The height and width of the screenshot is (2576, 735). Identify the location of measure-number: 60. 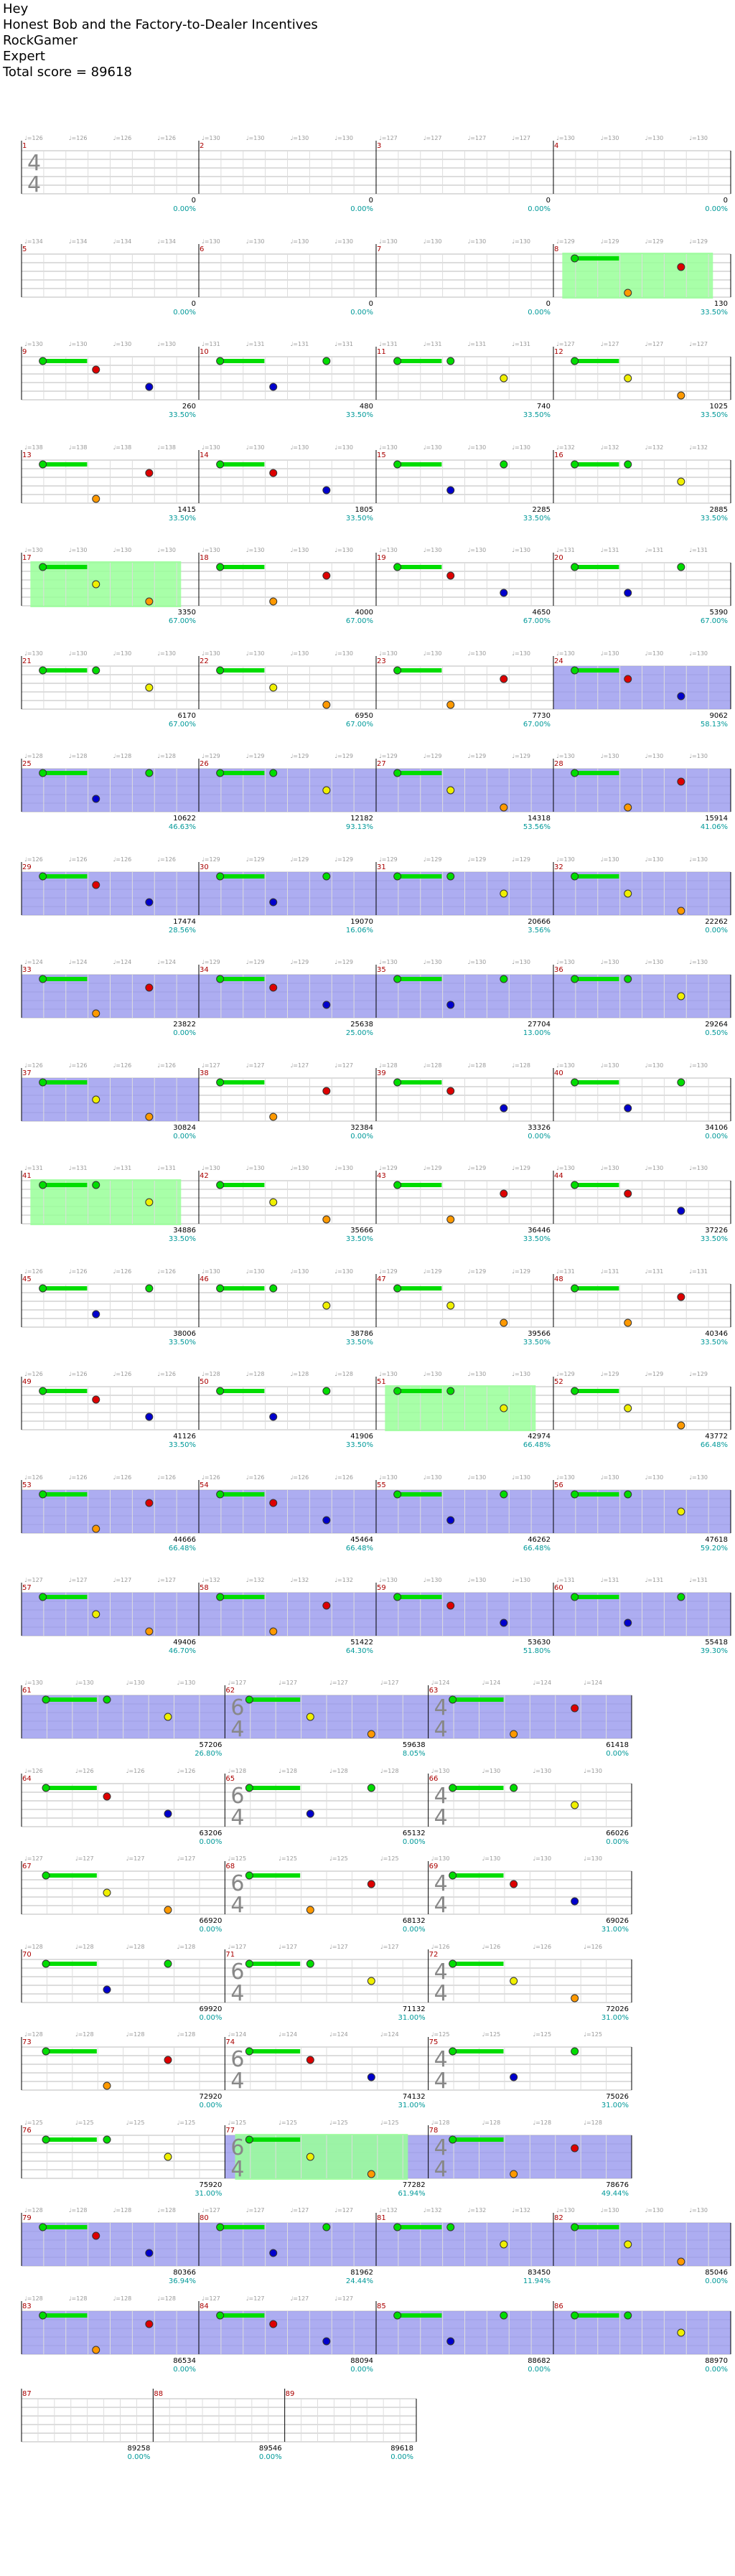
(558, 1588).